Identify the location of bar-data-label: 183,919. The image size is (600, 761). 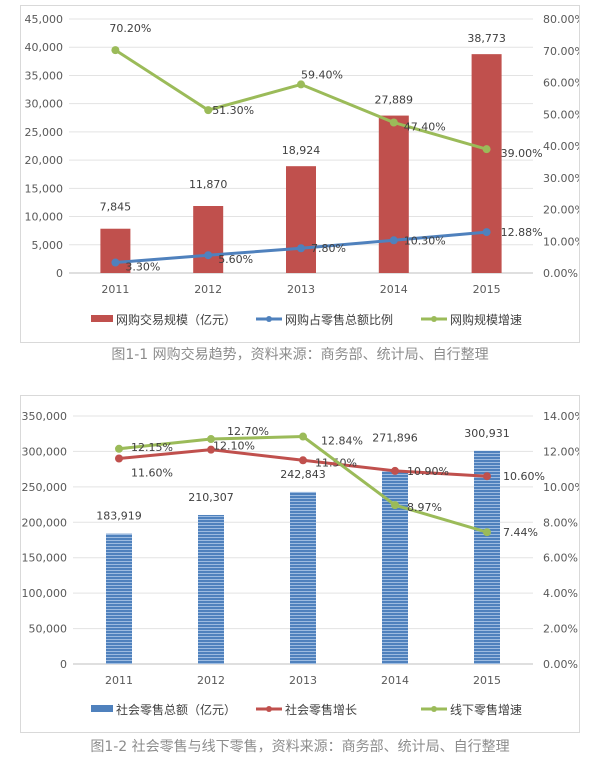
(119, 516).